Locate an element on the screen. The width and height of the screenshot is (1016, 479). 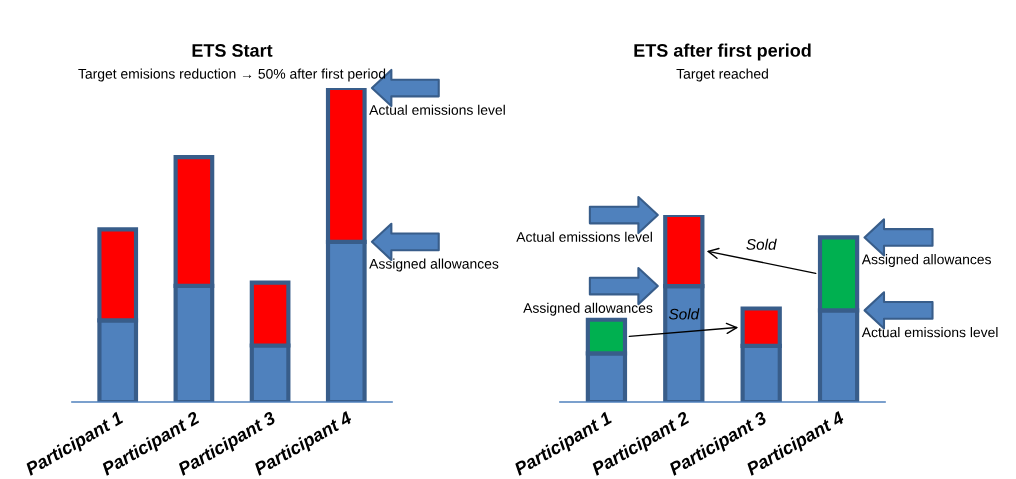
chart-subtitle: Target emisions reduction → 50% after first period is located at coordinates (232, 75).